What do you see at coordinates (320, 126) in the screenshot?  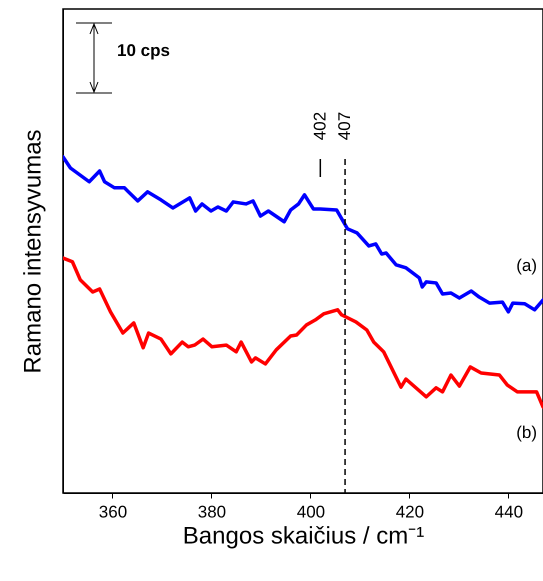 I see `ref-line-label: 402` at bounding box center [320, 126].